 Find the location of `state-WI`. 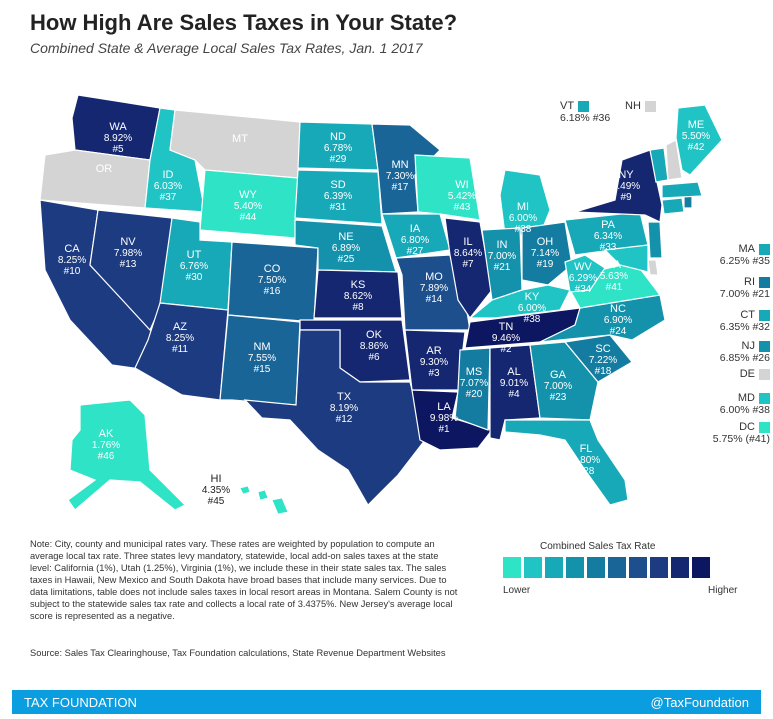

state-WI is located at coordinates (447, 187).